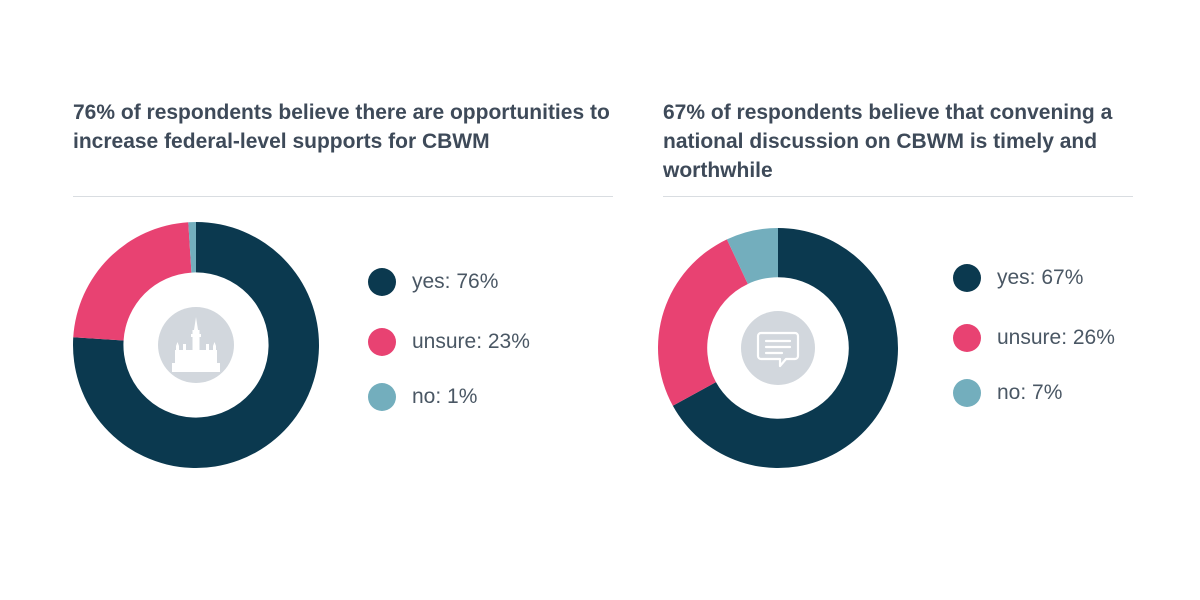 This screenshot has height=600, width=1200. I want to click on legend-label: unsure: 26%, so click(1056, 337).